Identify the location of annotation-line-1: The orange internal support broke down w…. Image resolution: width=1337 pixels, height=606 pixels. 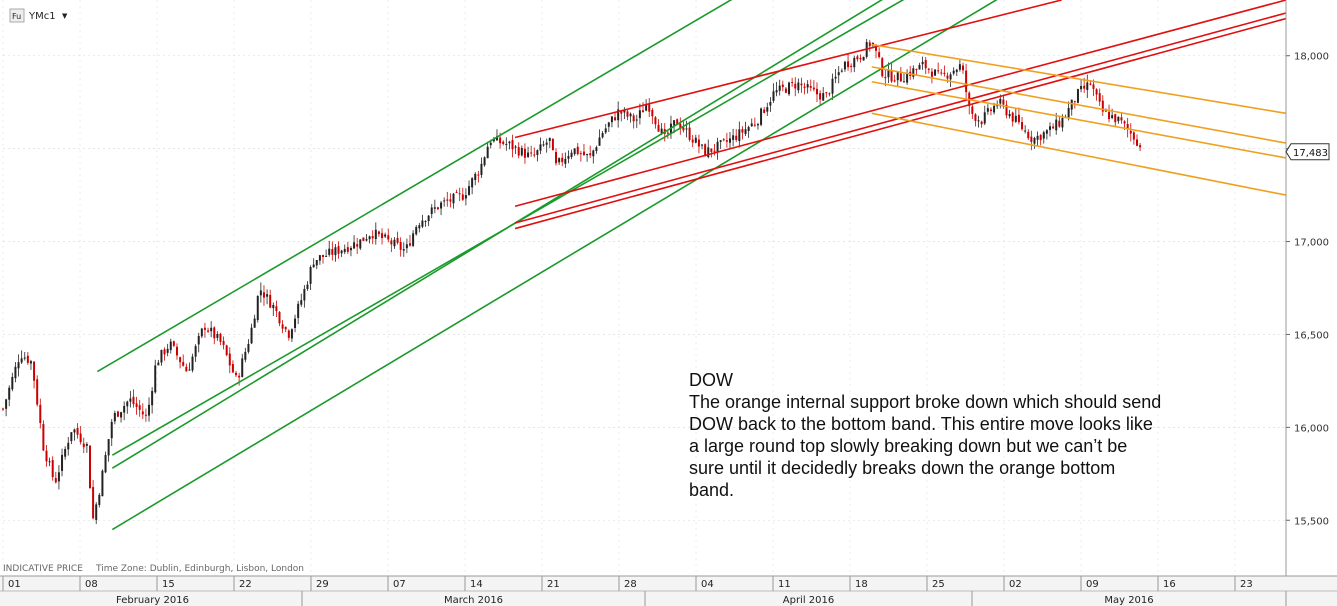
(925, 402).